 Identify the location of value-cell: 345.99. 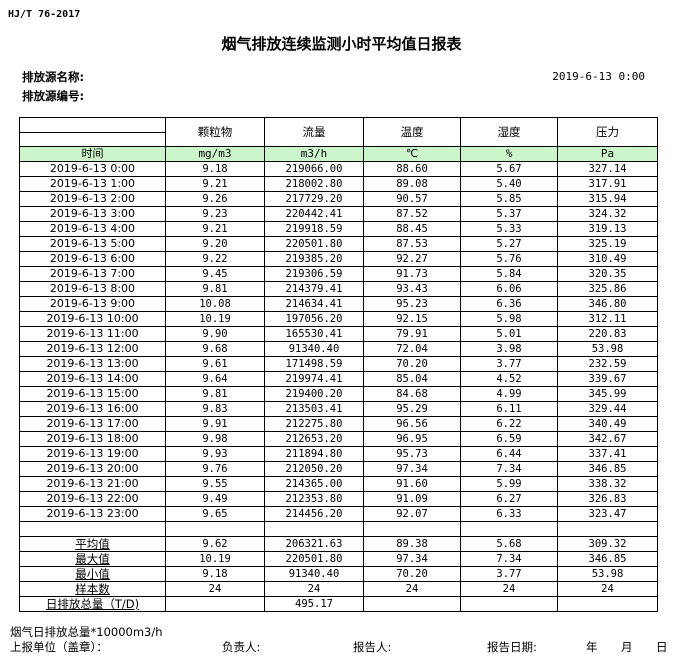
(607, 394).